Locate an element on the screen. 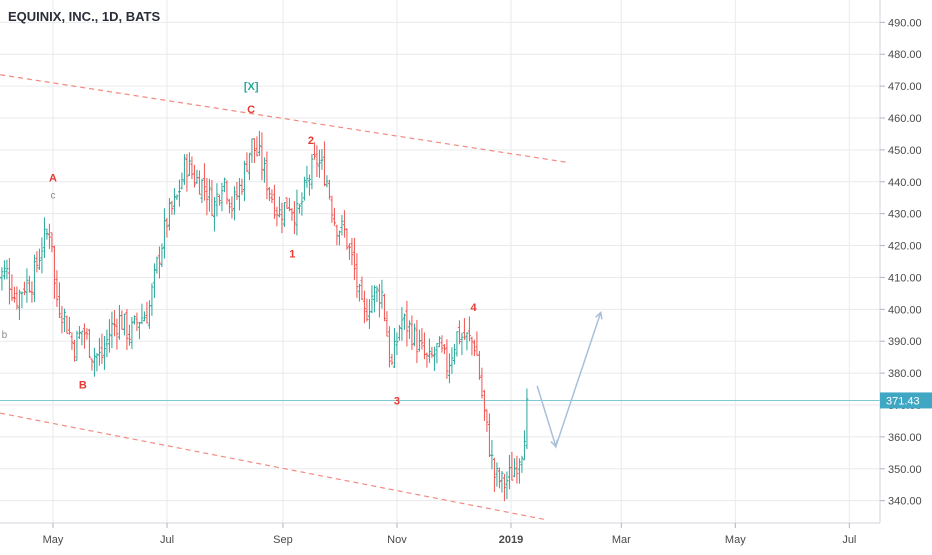 The width and height of the screenshot is (932, 555). time-axis: May Jul Sep Nov 2019 Mar May Jul is located at coordinates (440, 534).